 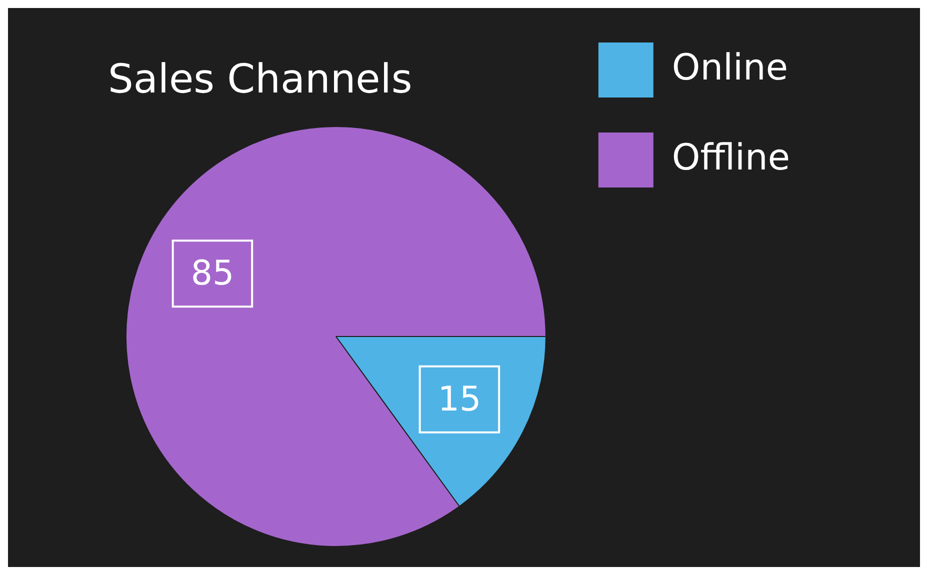 What do you see at coordinates (730, 67) in the screenshot?
I see `legend-label: Online` at bounding box center [730, 67].